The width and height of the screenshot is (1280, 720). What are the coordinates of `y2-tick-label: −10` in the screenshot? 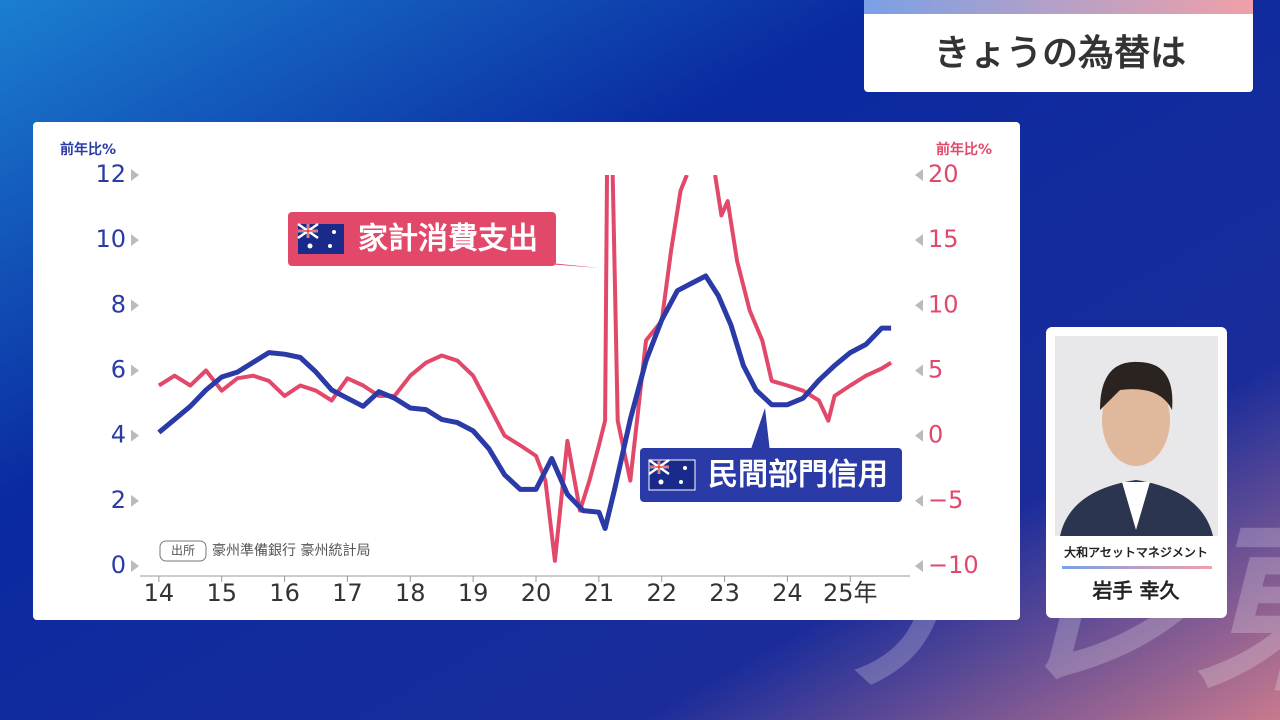 It's located at (953, 565).